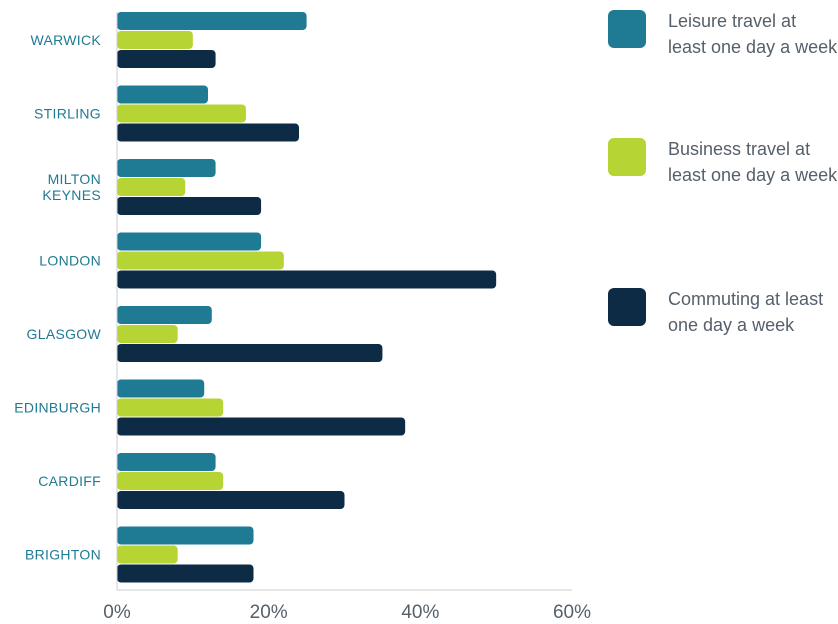 Image resolution: width=838 pixels, height=624 pixels. I want to click on bar-stirling-business, so click(181, 113).